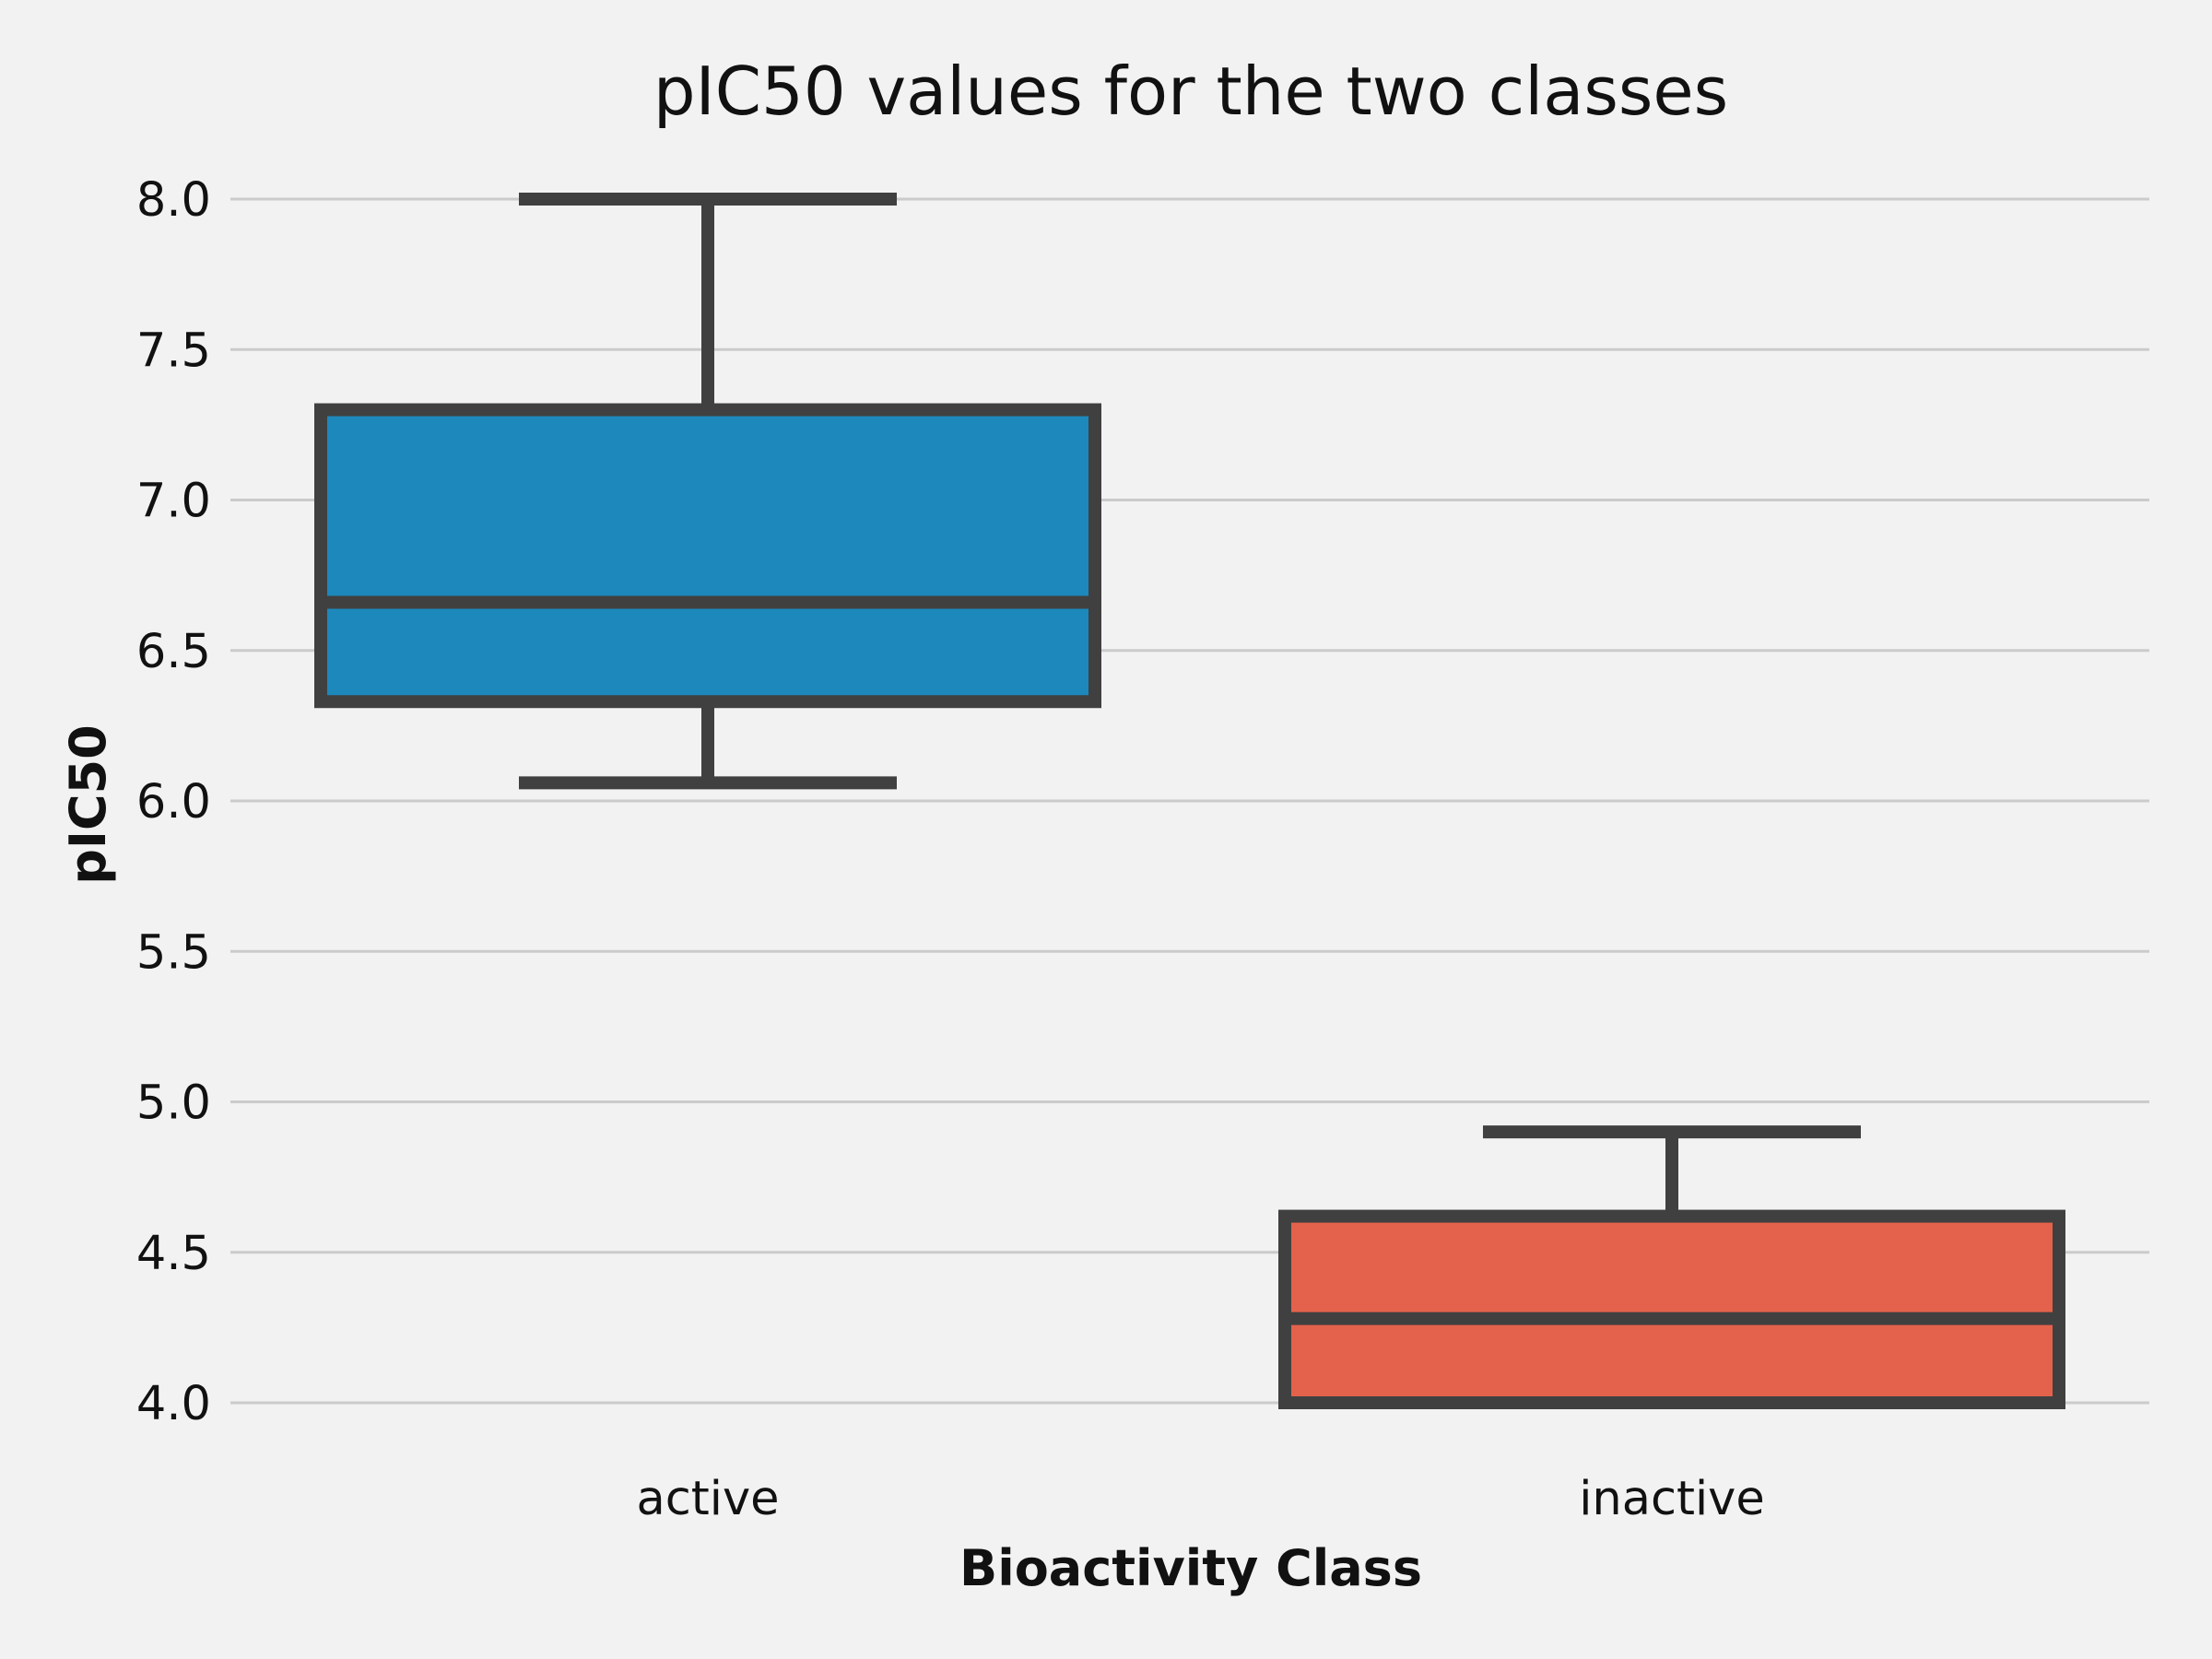 The height and width of the screenshot is (1659, 2212). What do you see at coordinates (173, 1404) in the screenshot?
I see `y-tick-label: 4.0` at bounding box center [173, 1404].